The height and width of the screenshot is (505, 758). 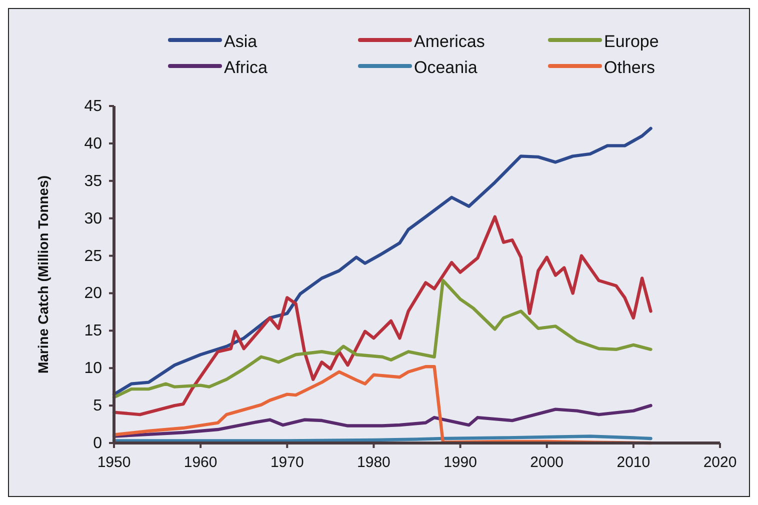 What do you see at coordinates (246, 67) in the screenshot?
I see `legend-label: Africa` at bounding box center [246, 67].